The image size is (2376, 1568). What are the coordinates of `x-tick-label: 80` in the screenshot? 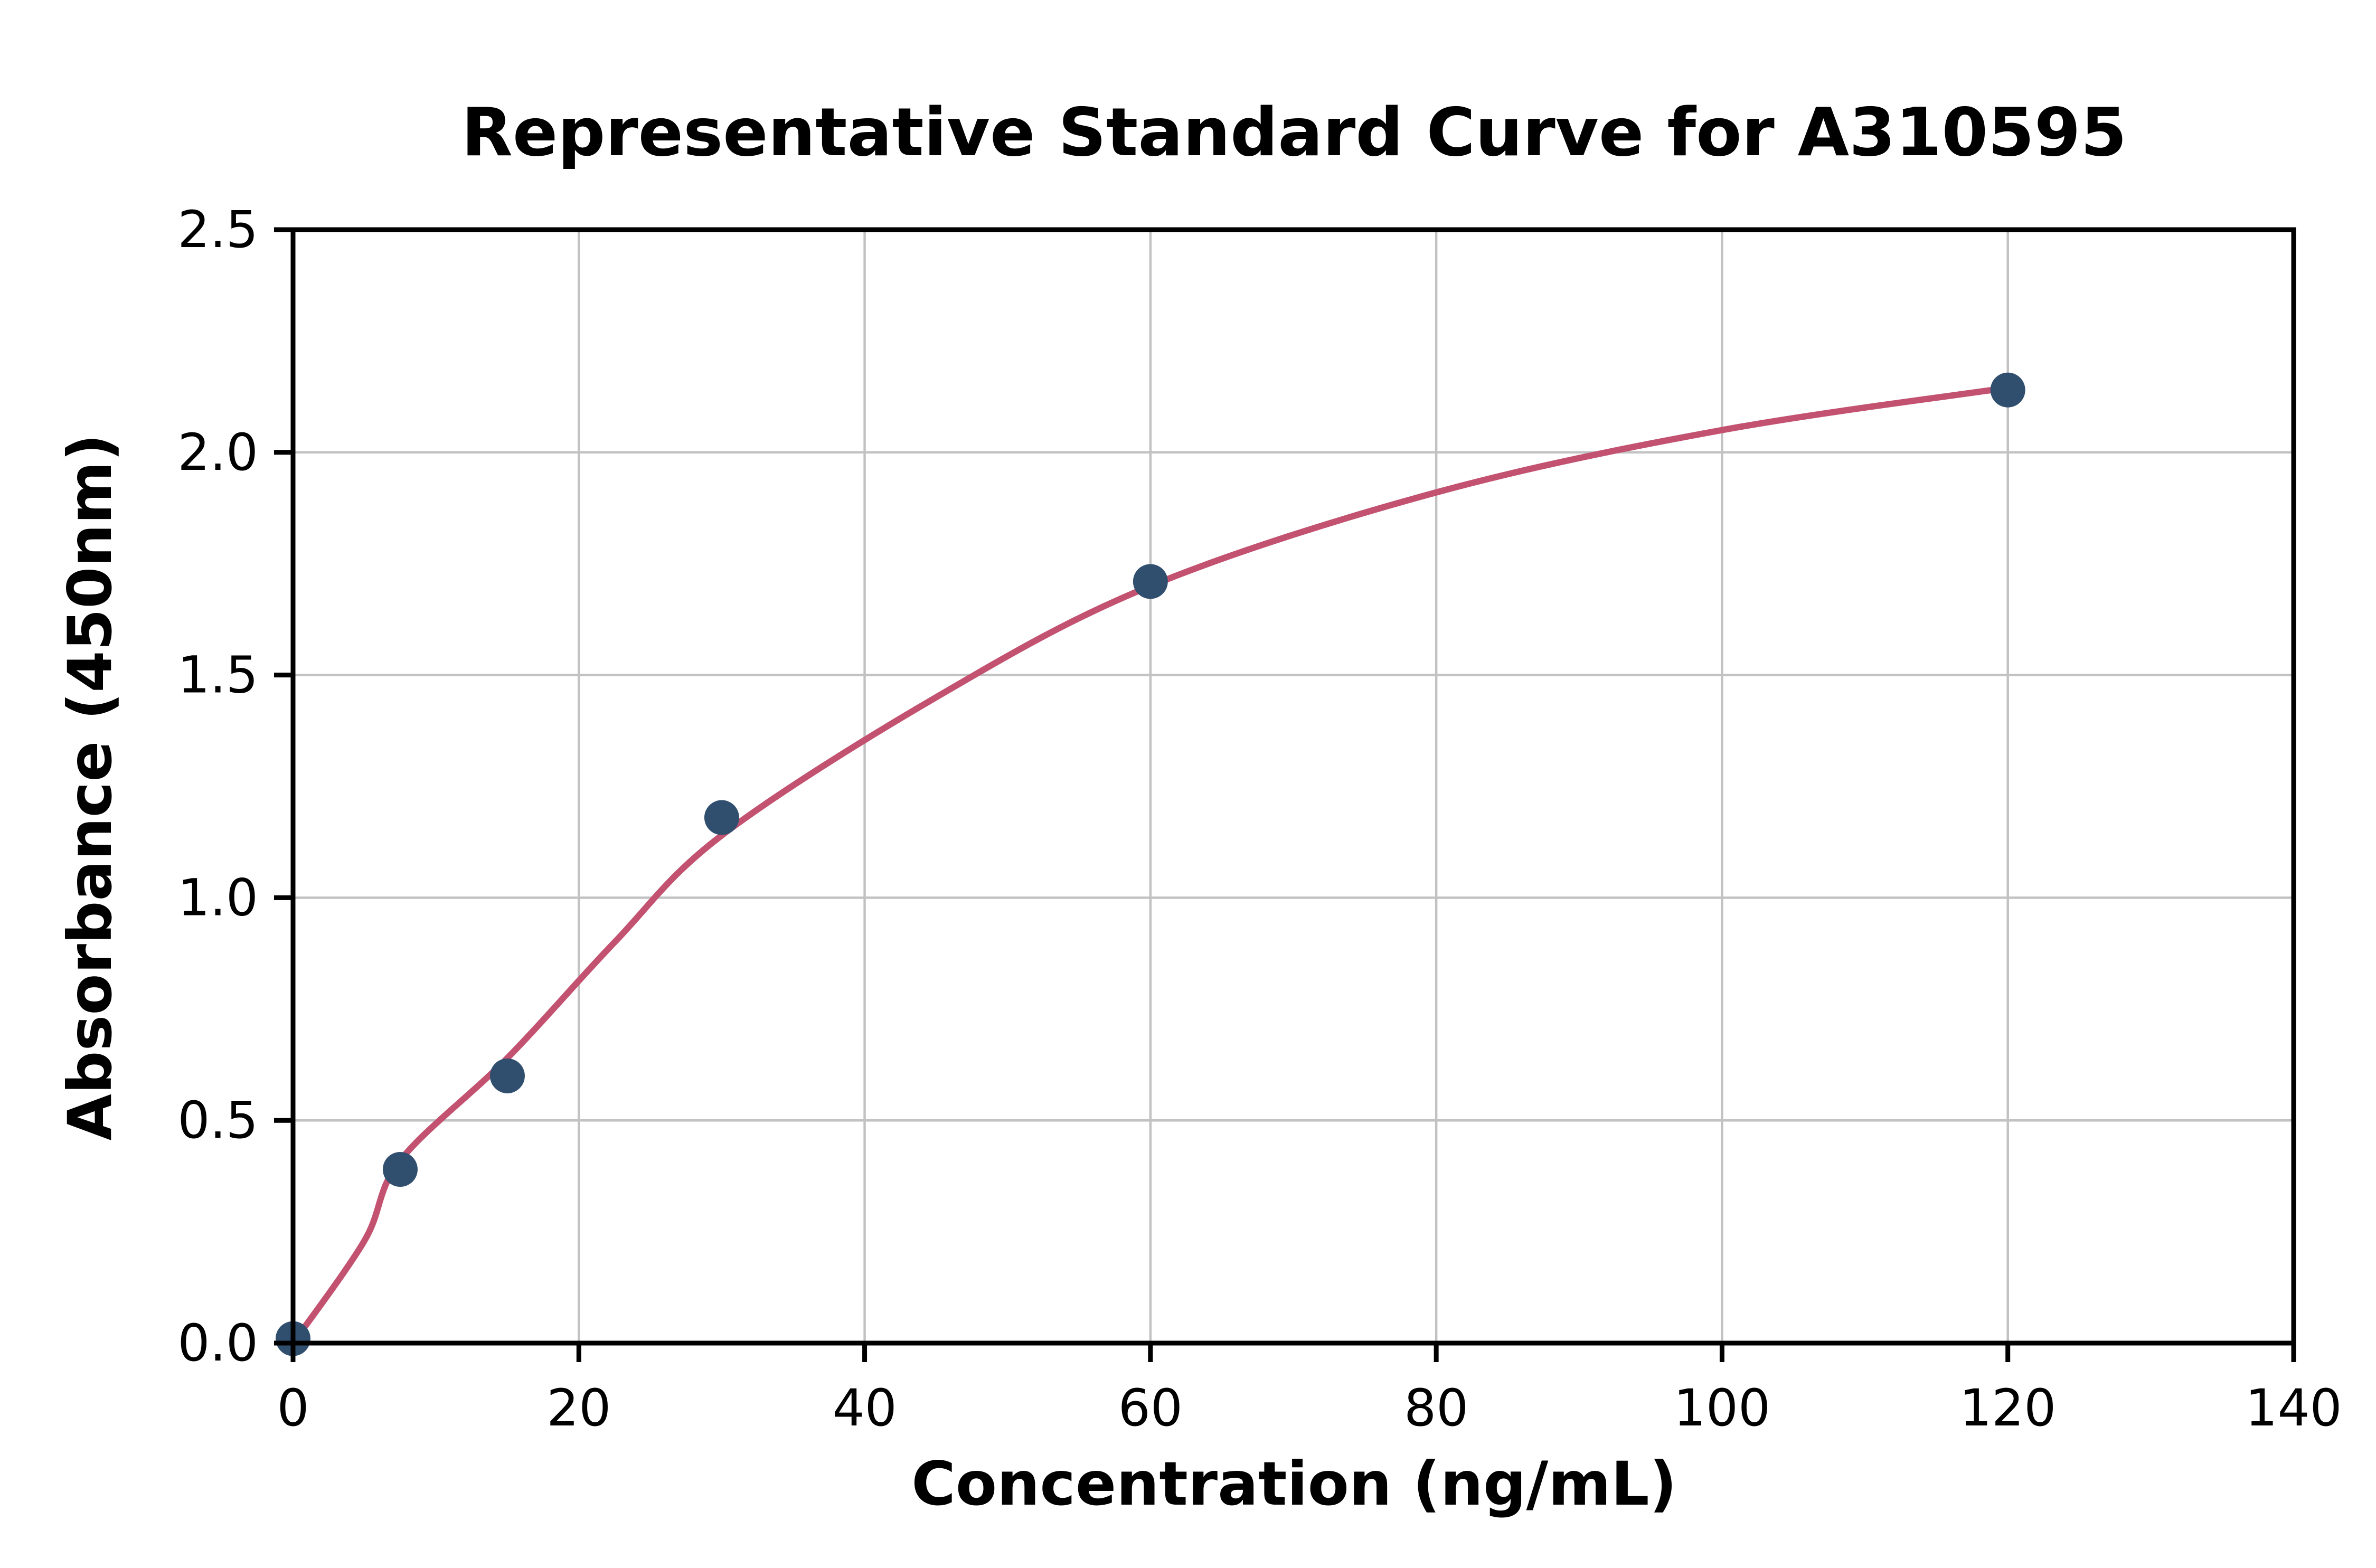 It's located at (1436, 1408).